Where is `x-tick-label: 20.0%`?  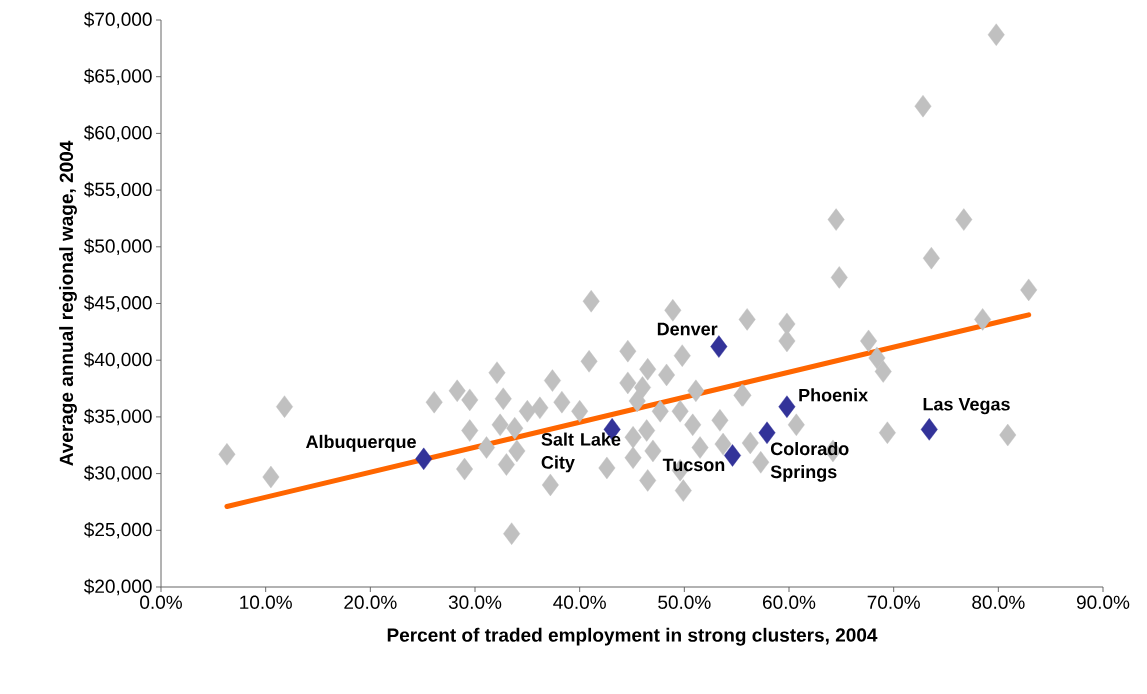
x-tick-label: 20.0% is located at coordinates (370, 602).